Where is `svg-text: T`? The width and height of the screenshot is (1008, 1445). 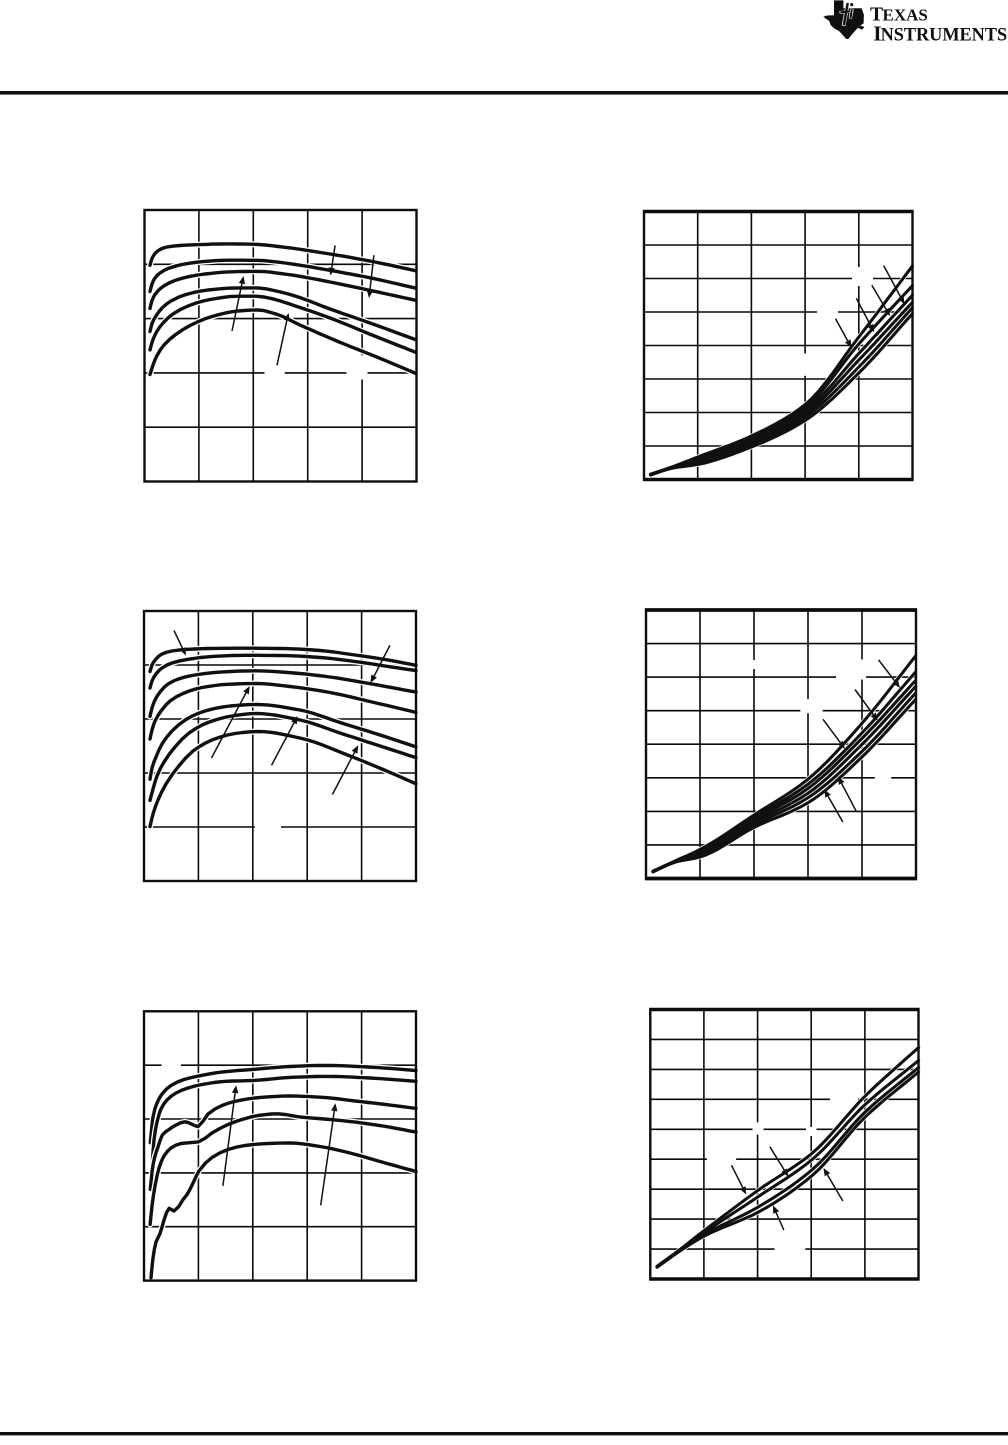 svg-text: T is located at coordinates (876, 15).